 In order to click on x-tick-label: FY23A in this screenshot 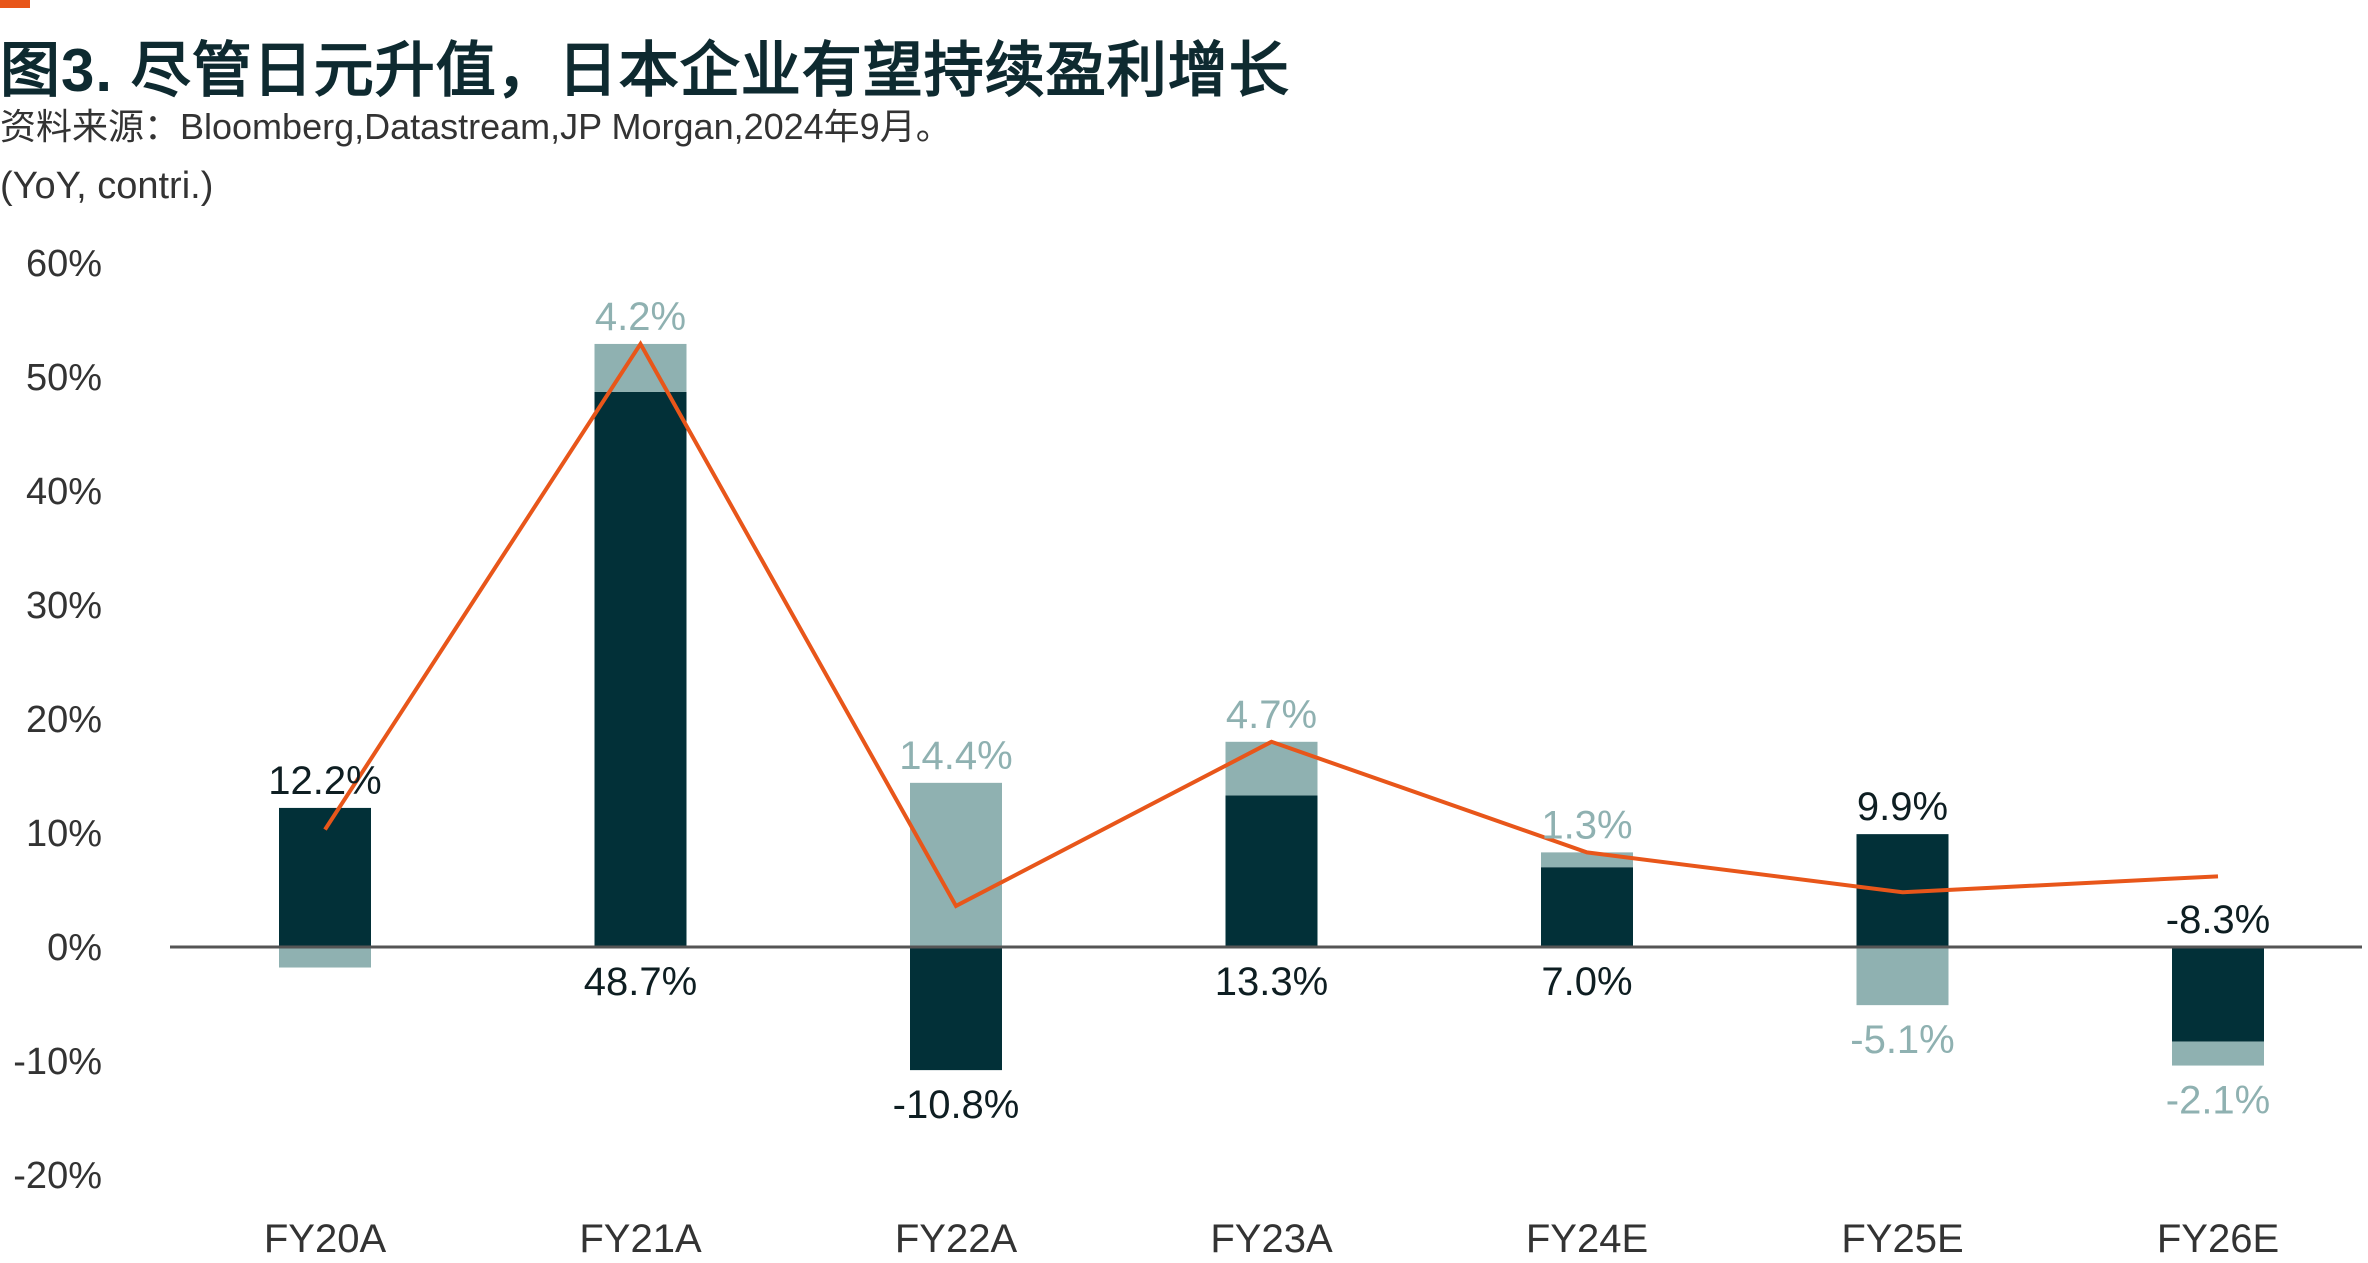, I will do `click(1271, 1239)`.